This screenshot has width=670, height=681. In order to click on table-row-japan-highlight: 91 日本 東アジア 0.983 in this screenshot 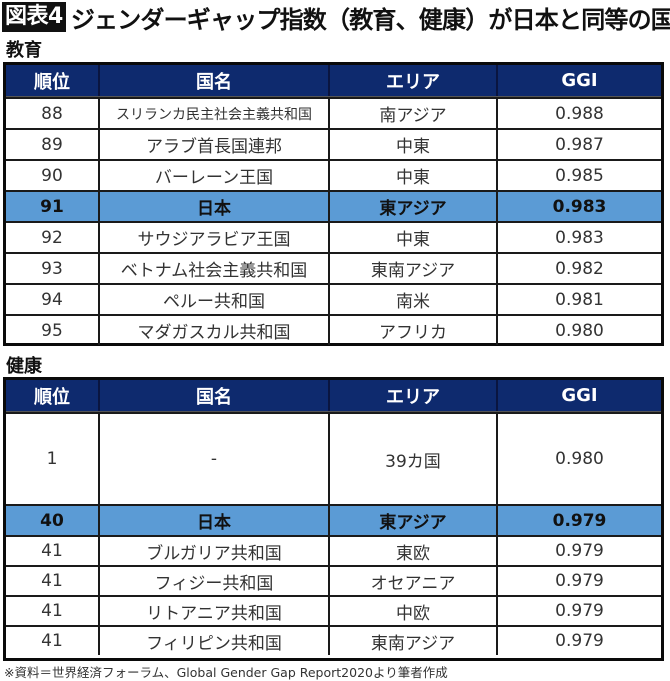, I will do `click(333, 205)`.